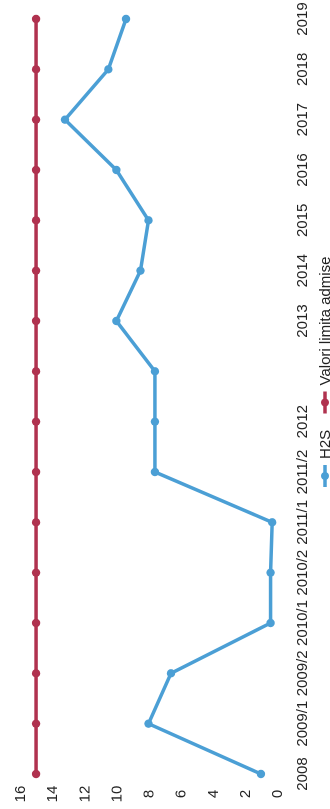 The height and width of the screenshot is (809, 330). I want to click on x-tick-label: 2014, so click(302, 270).